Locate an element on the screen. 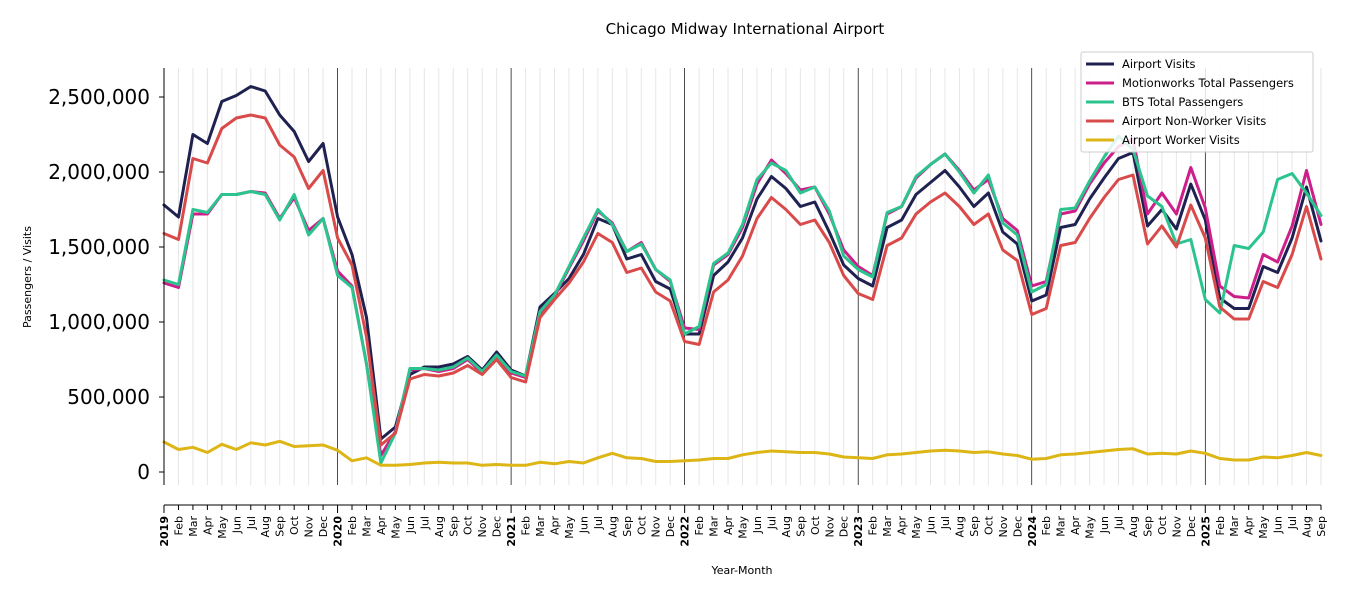  y-tick-label: 1,500,000 is located at coordinates (99, 247).